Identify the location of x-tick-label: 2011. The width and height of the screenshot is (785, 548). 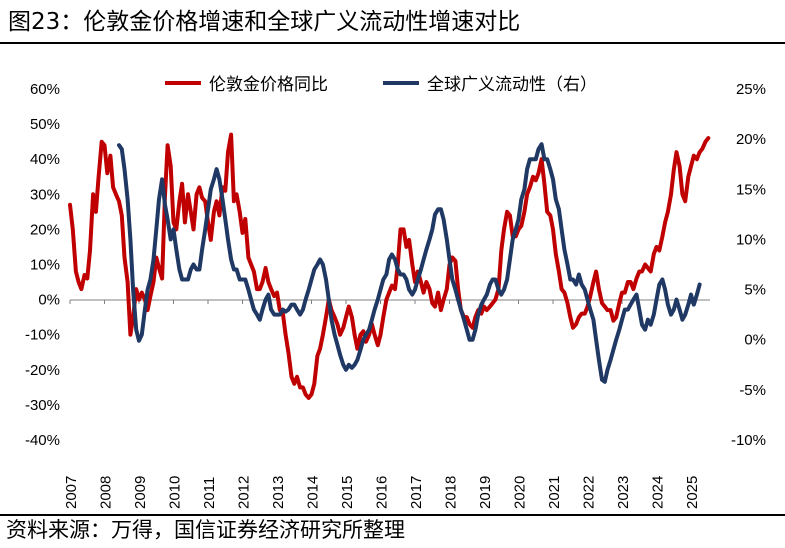
(209, 493).